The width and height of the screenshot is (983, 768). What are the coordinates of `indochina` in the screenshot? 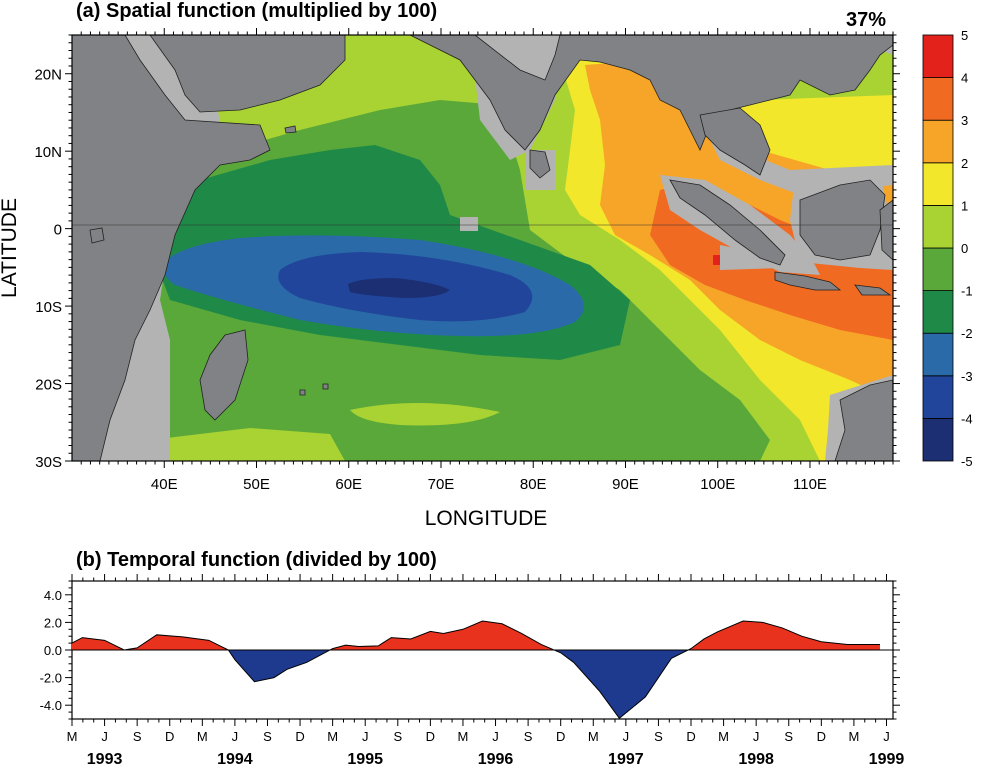 It's located at (735, 141).